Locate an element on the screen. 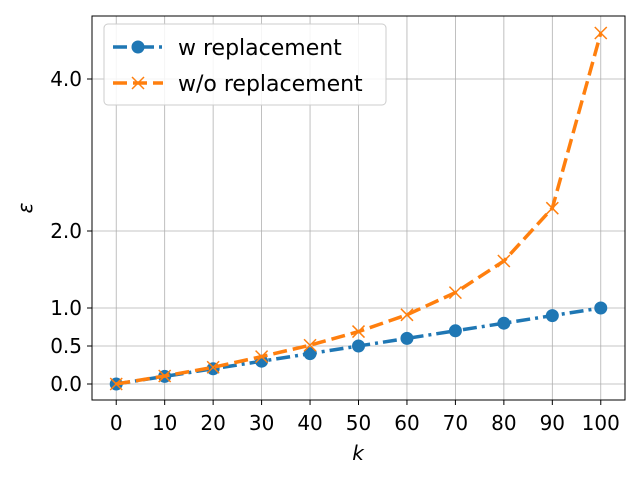  x-tick-label: 50 is located at coordinates (358, 423).